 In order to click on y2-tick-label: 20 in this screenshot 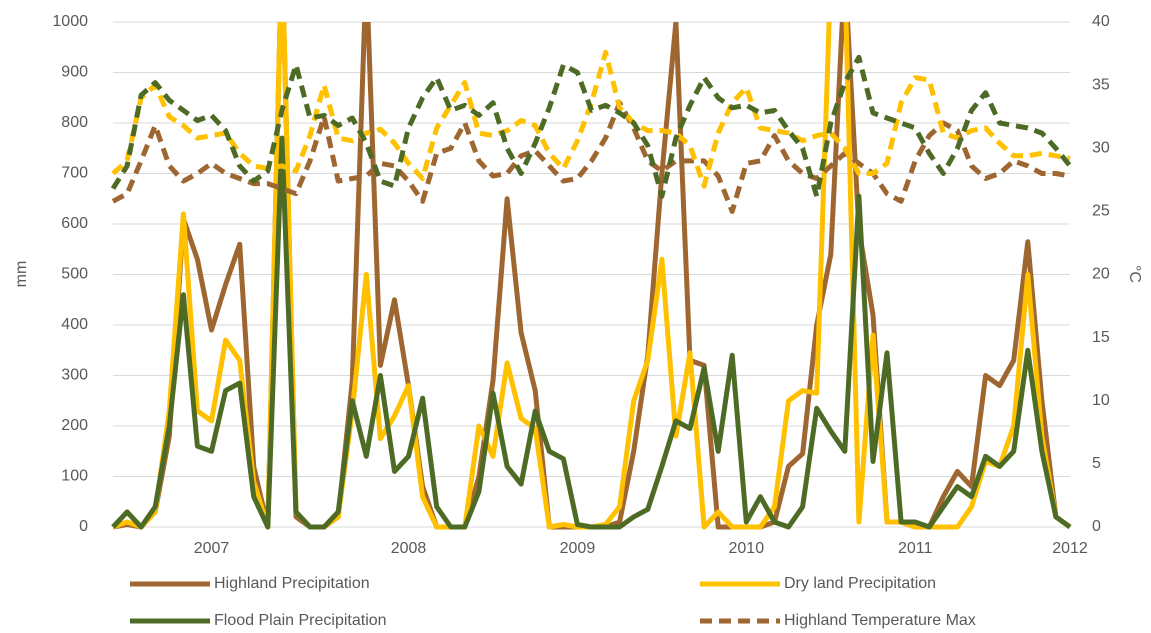, I will do `click(1101, 274)`.